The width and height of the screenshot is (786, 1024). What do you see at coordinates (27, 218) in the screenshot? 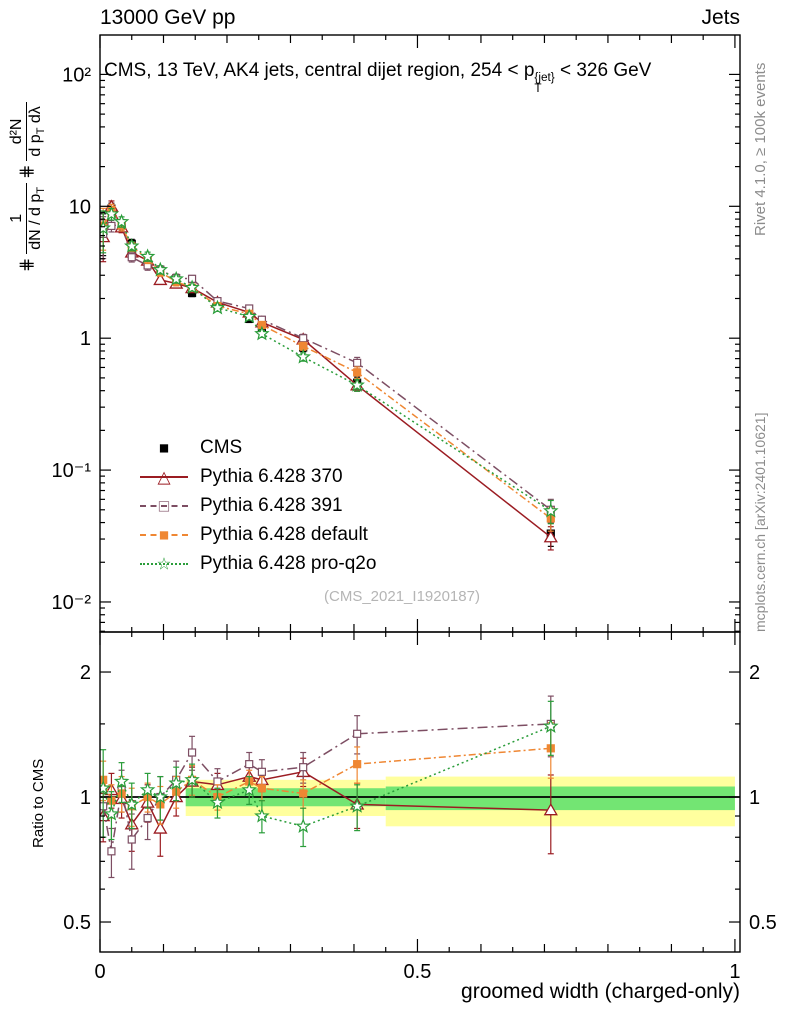
I see `fraction-1: 1 dN / d pT` at bounding box center [27, 218].